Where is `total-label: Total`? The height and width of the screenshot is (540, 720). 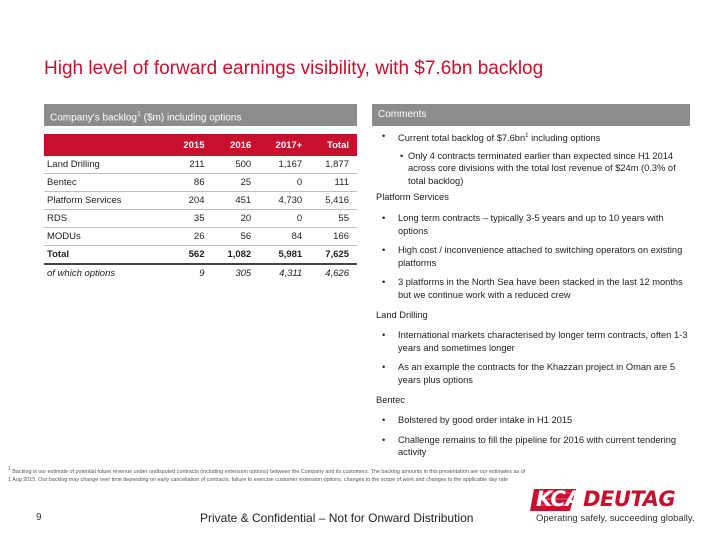
total-label: Total is located at coordinates (107, 255).